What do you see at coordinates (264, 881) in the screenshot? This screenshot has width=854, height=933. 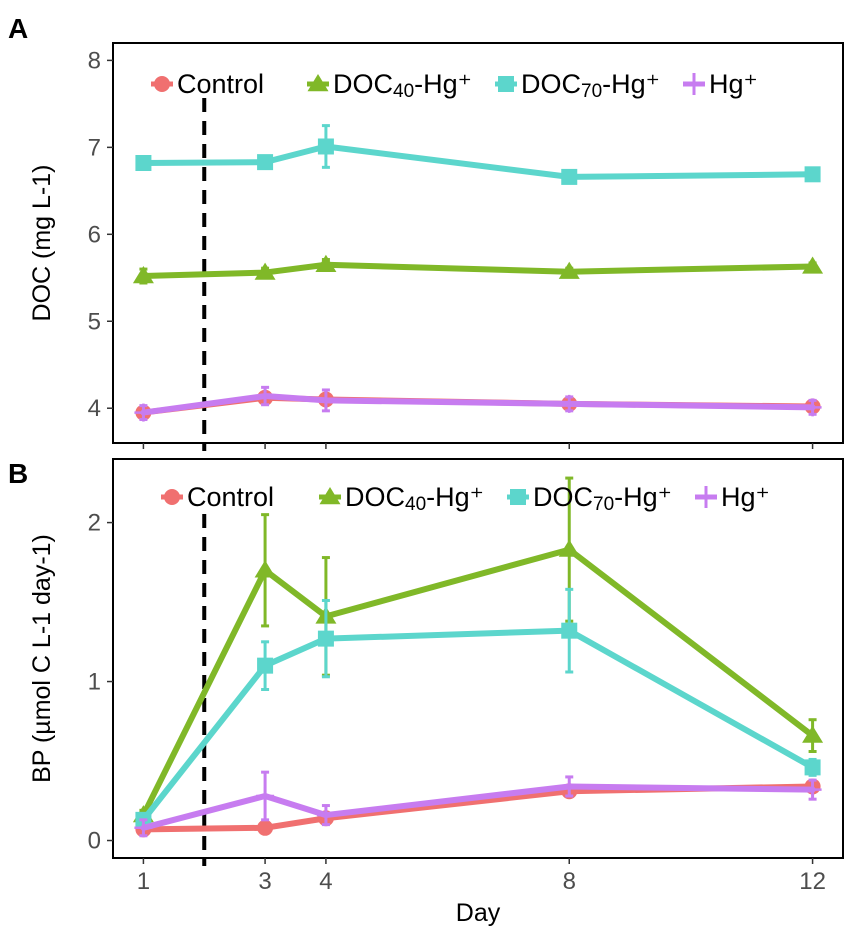 I see `x-tick-label: 3` at bounding box center [264, 881].